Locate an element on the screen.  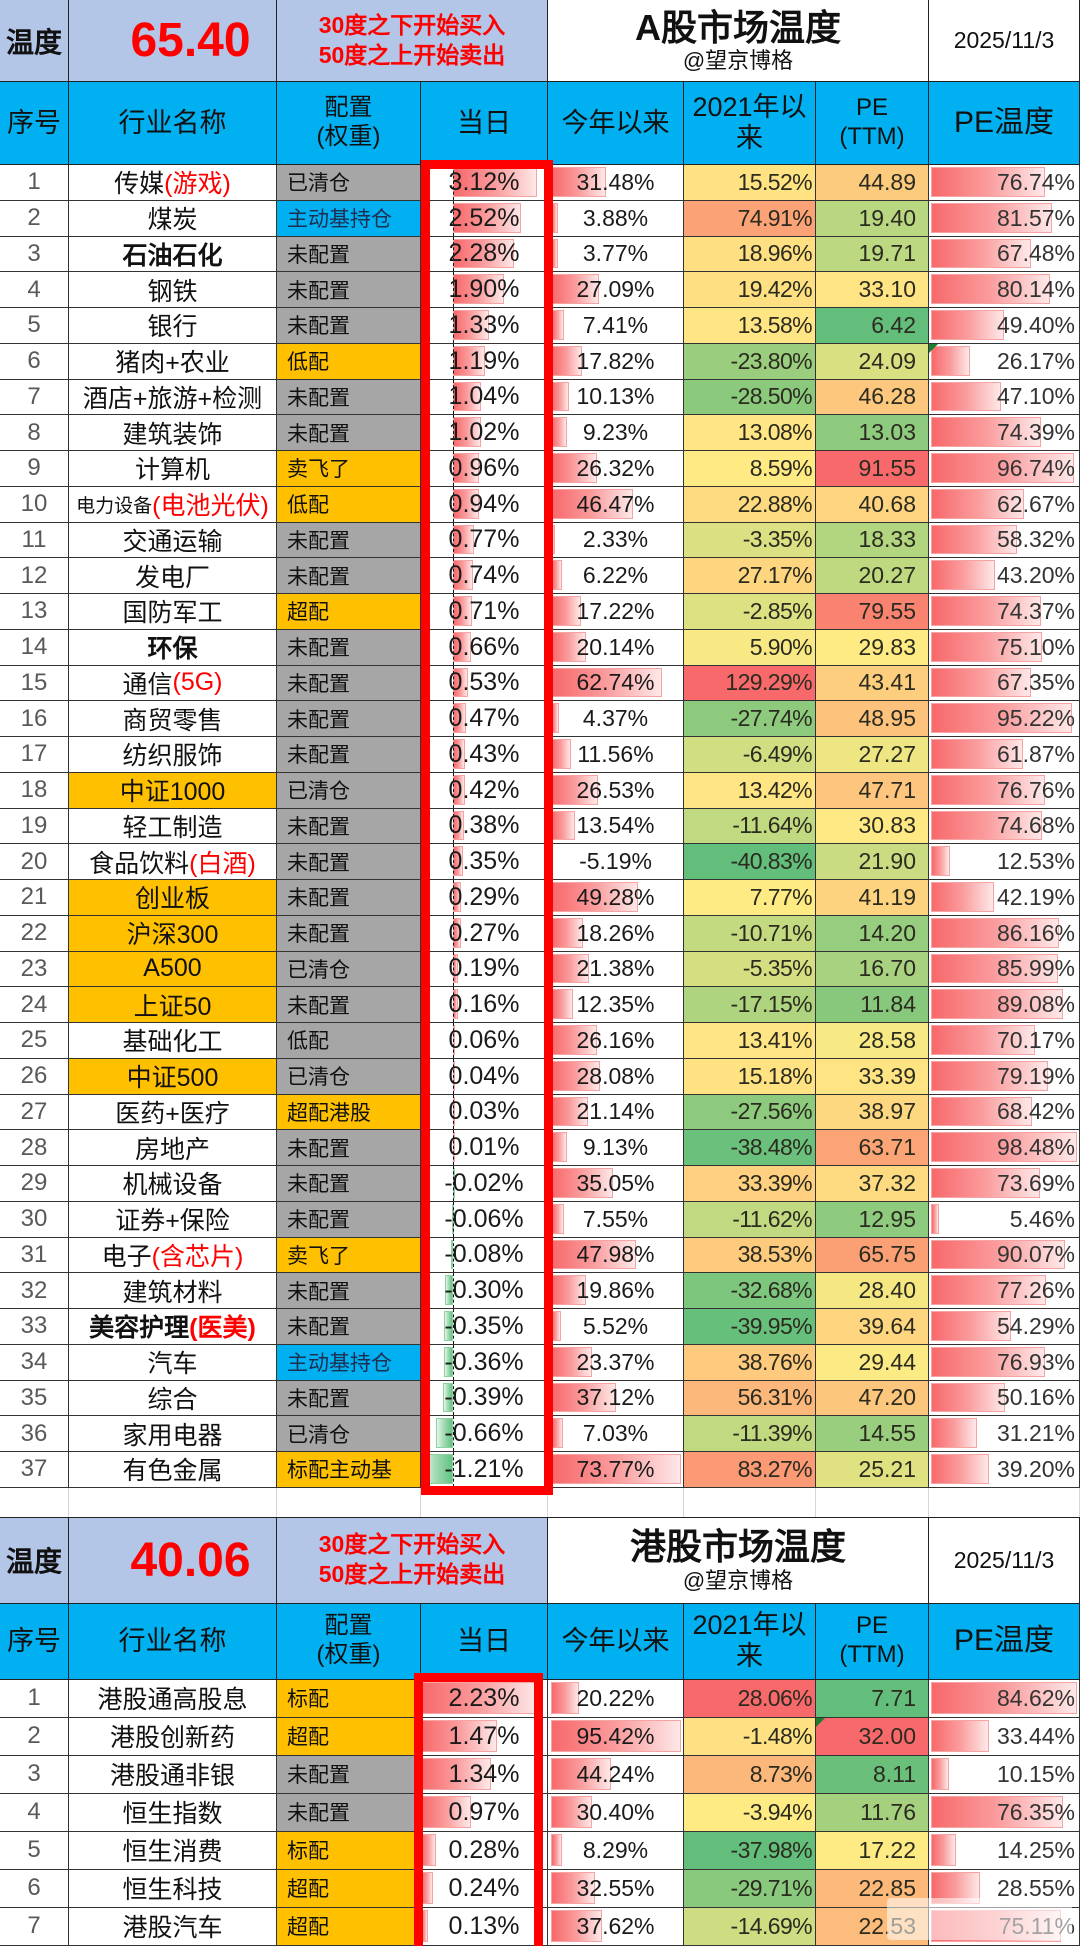
pe-temperature-value: 85.99% is located at coordinates (1035, 968).